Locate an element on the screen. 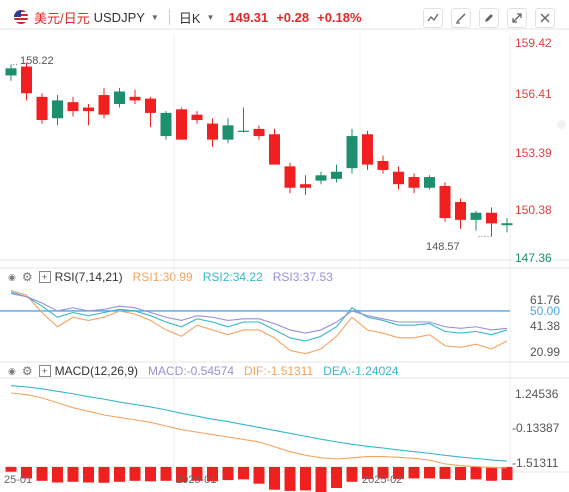 Image resolution: width=569 pixels, height=492 pixels. price-change: +0.28 is located at coordinates (293, 17).